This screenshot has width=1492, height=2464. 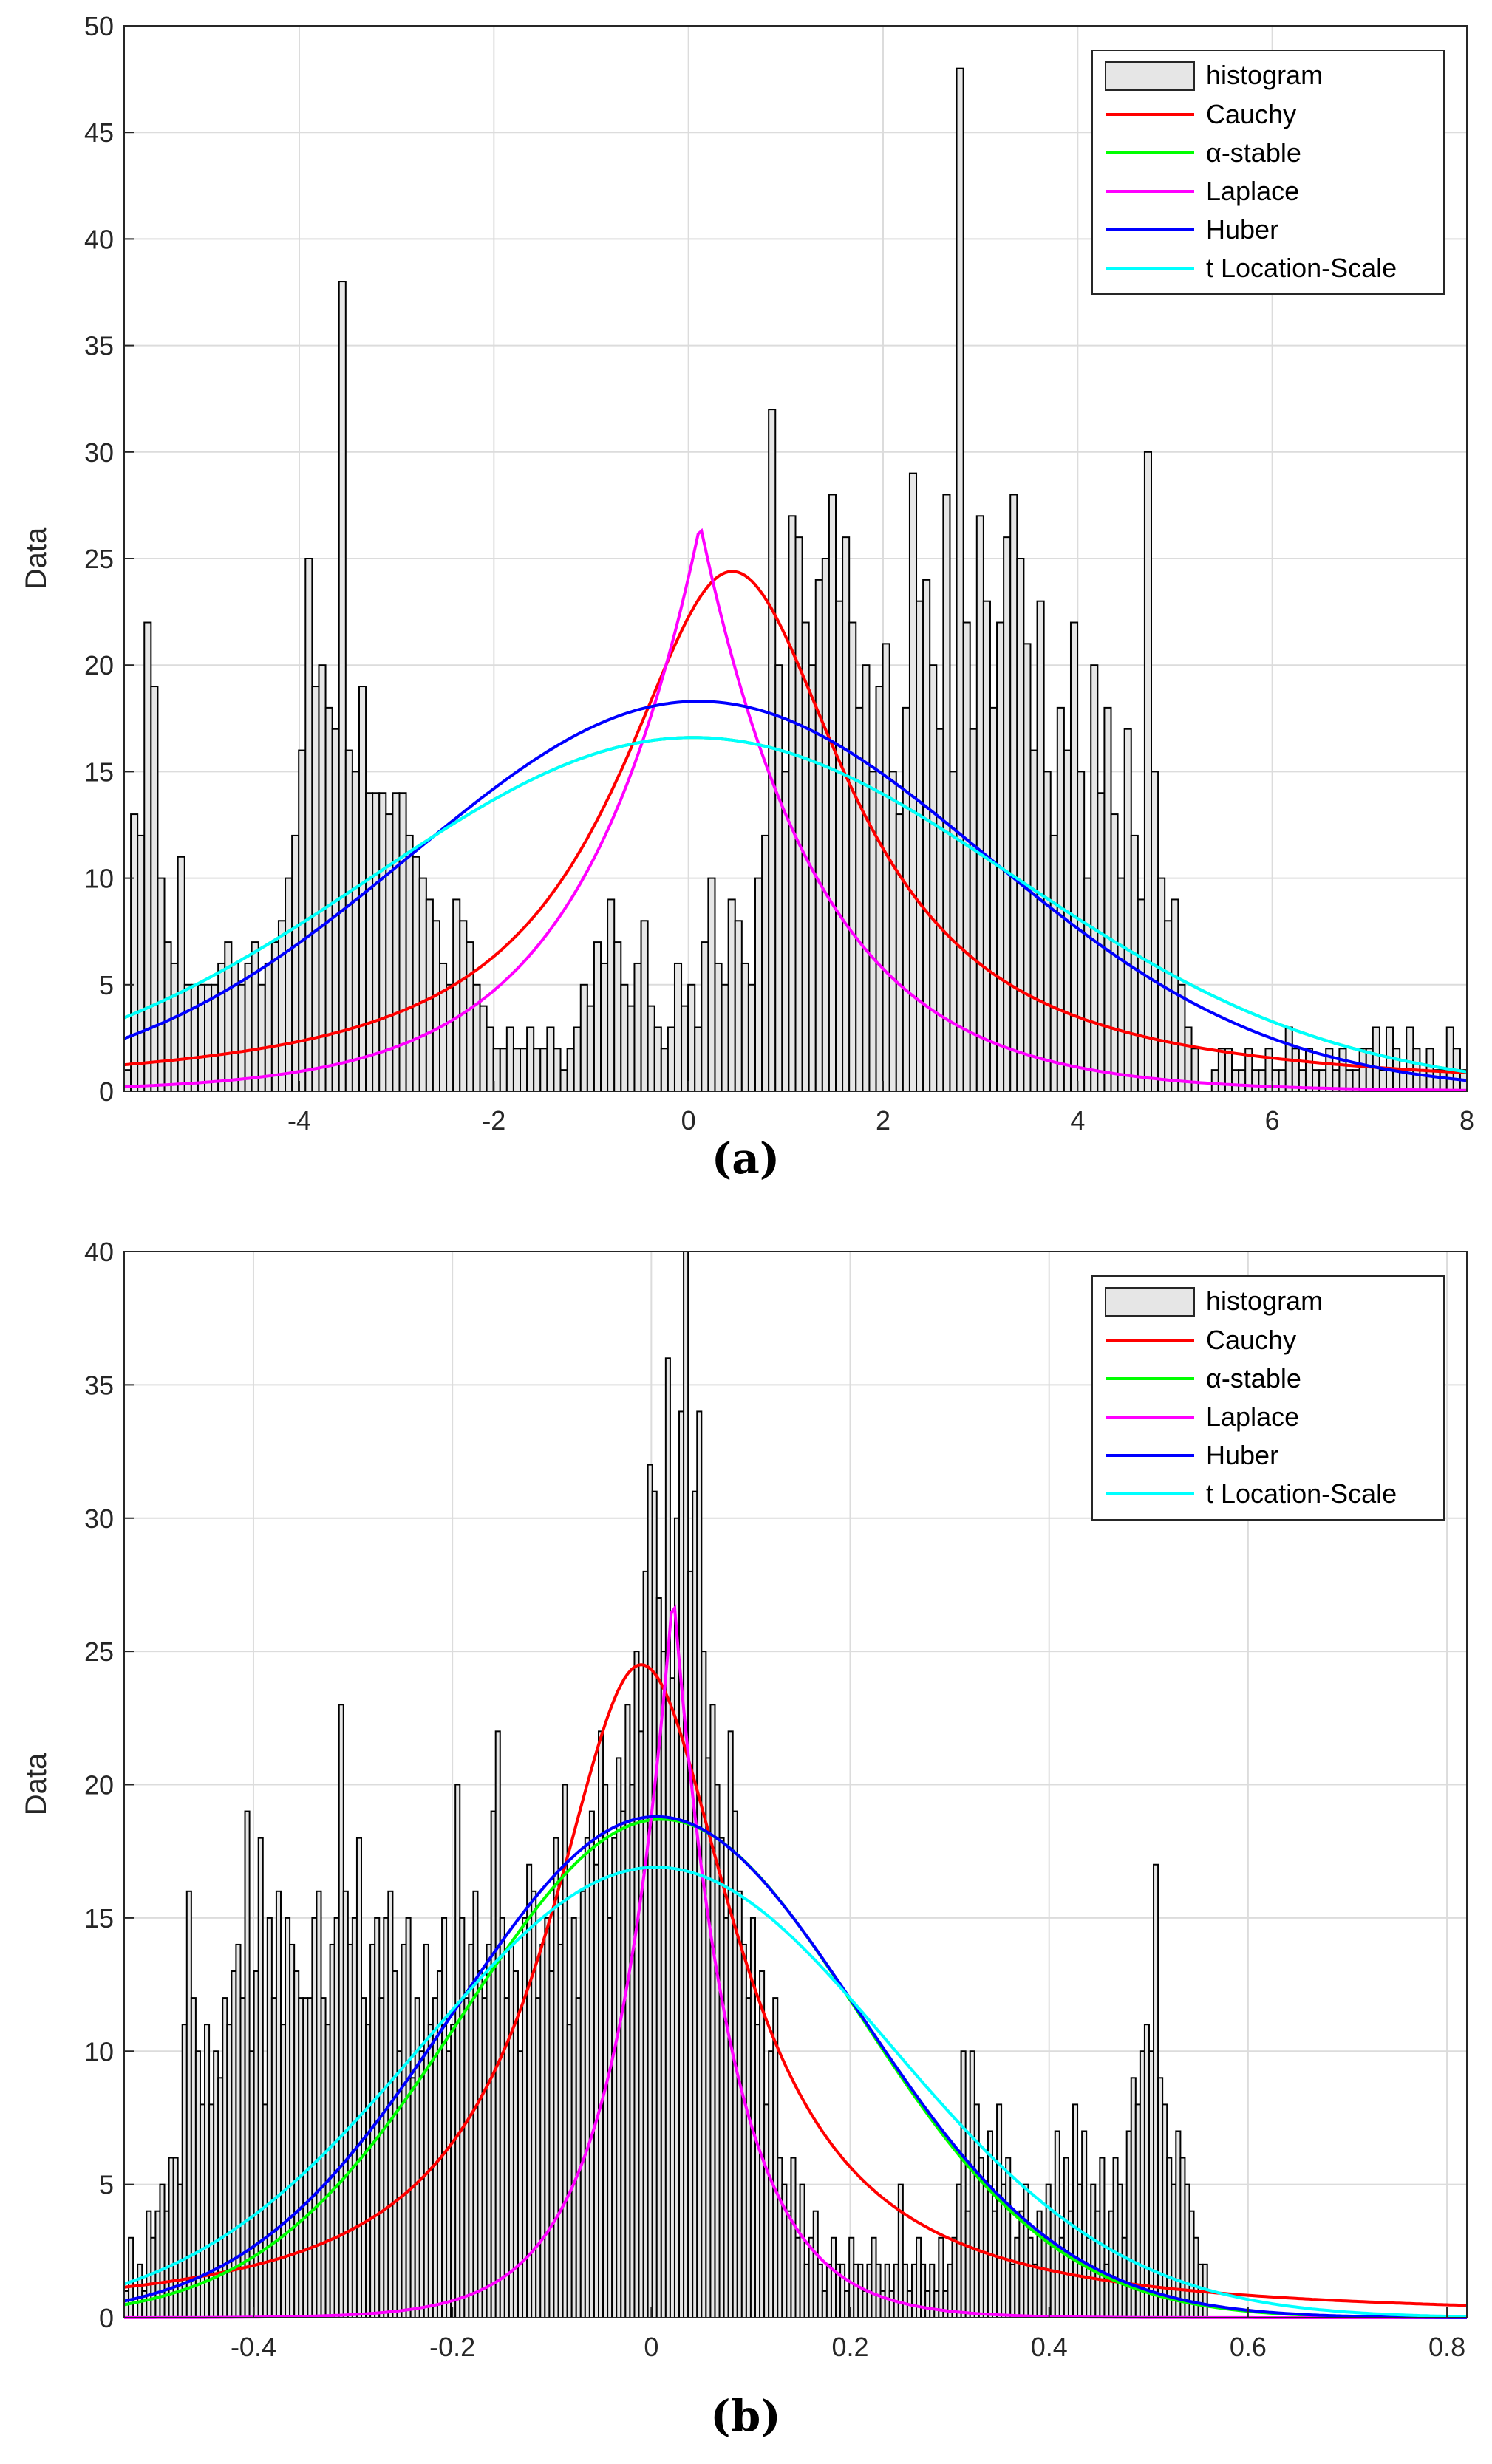 What do you see at coordinates (1466, 1120) in the screenshot?
I see `x-tick-label: 8` at bounding box center [1466, 1120].